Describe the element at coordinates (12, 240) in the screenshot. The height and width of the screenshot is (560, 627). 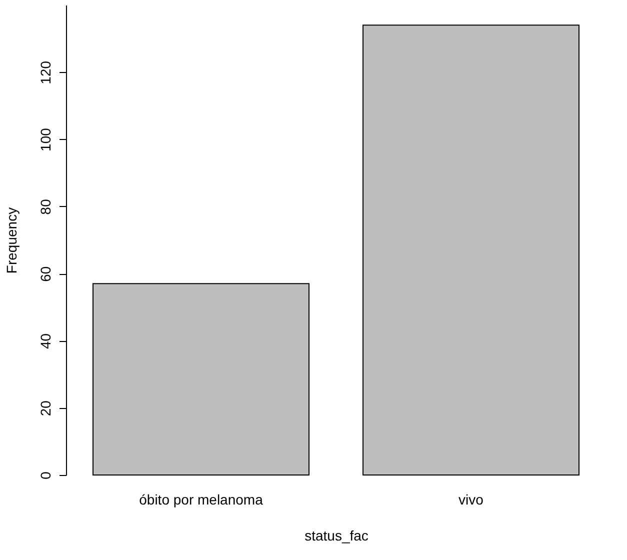
I see `y-axis-title: Frequency` at that location.